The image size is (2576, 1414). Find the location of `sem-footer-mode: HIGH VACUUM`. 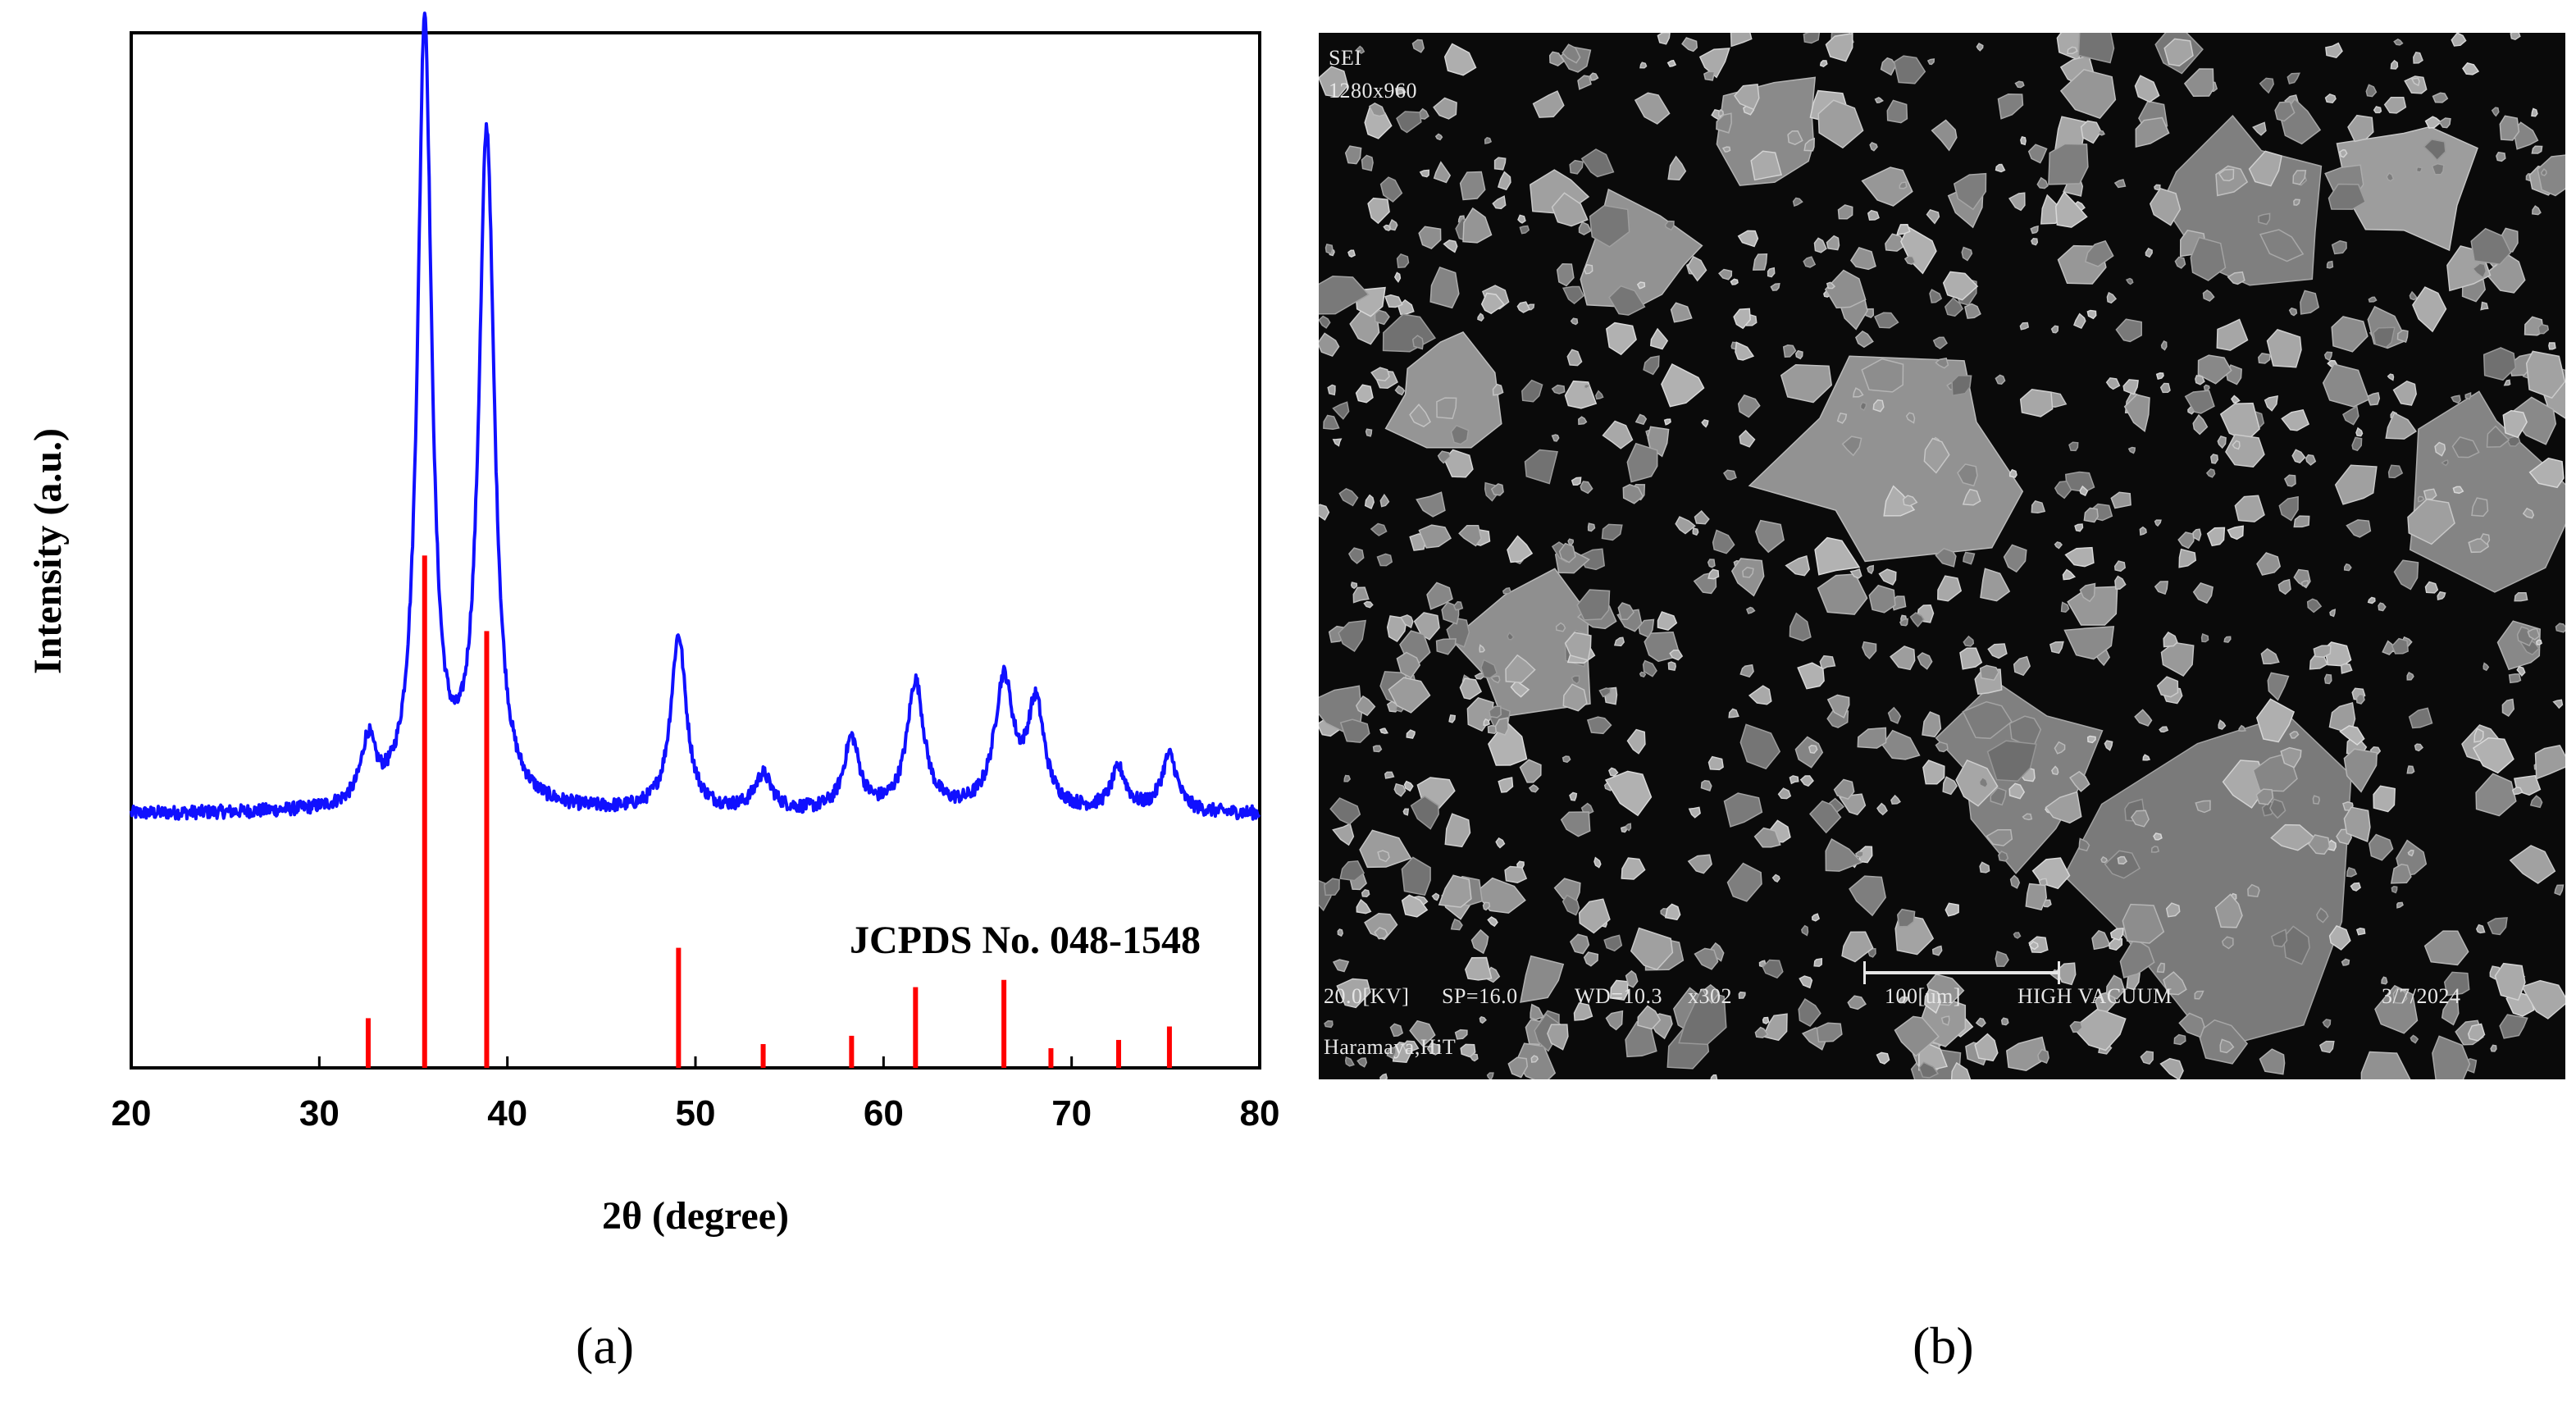

sem-footer-mode: HIGH VACUUM is located at coordinates (2095, 996).